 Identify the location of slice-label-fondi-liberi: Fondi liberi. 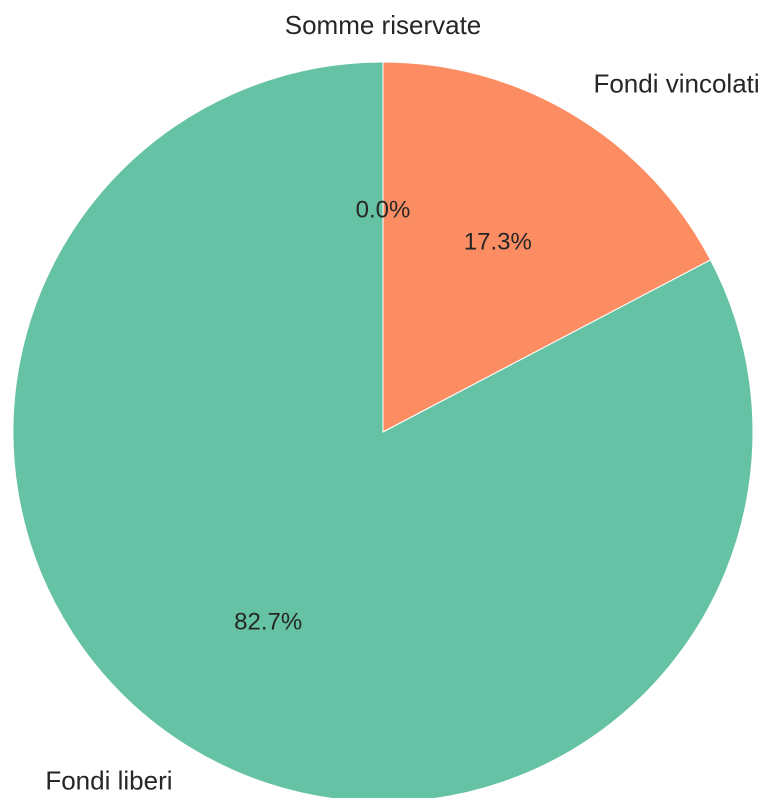
(108, 780).